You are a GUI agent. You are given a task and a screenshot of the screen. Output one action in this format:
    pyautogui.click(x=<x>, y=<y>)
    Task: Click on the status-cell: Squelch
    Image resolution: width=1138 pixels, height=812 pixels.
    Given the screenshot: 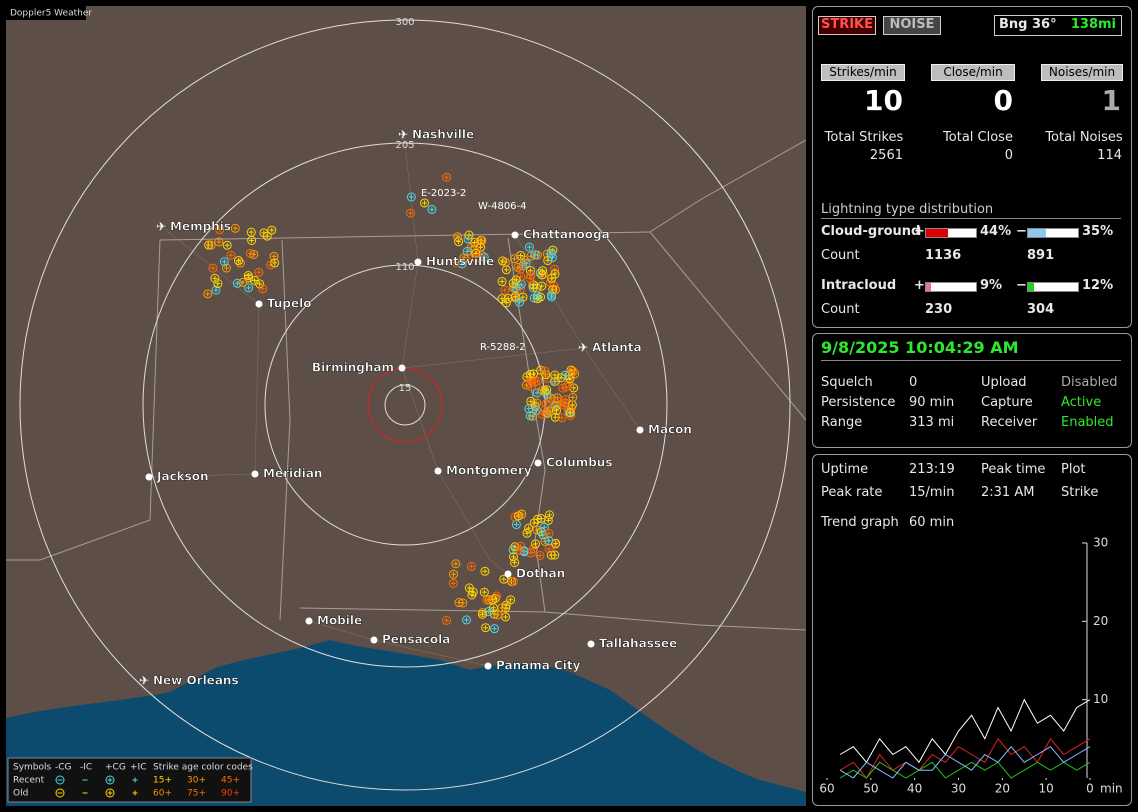 What is the action you would take?
    pyautogui.click(x=847, y=382)
    